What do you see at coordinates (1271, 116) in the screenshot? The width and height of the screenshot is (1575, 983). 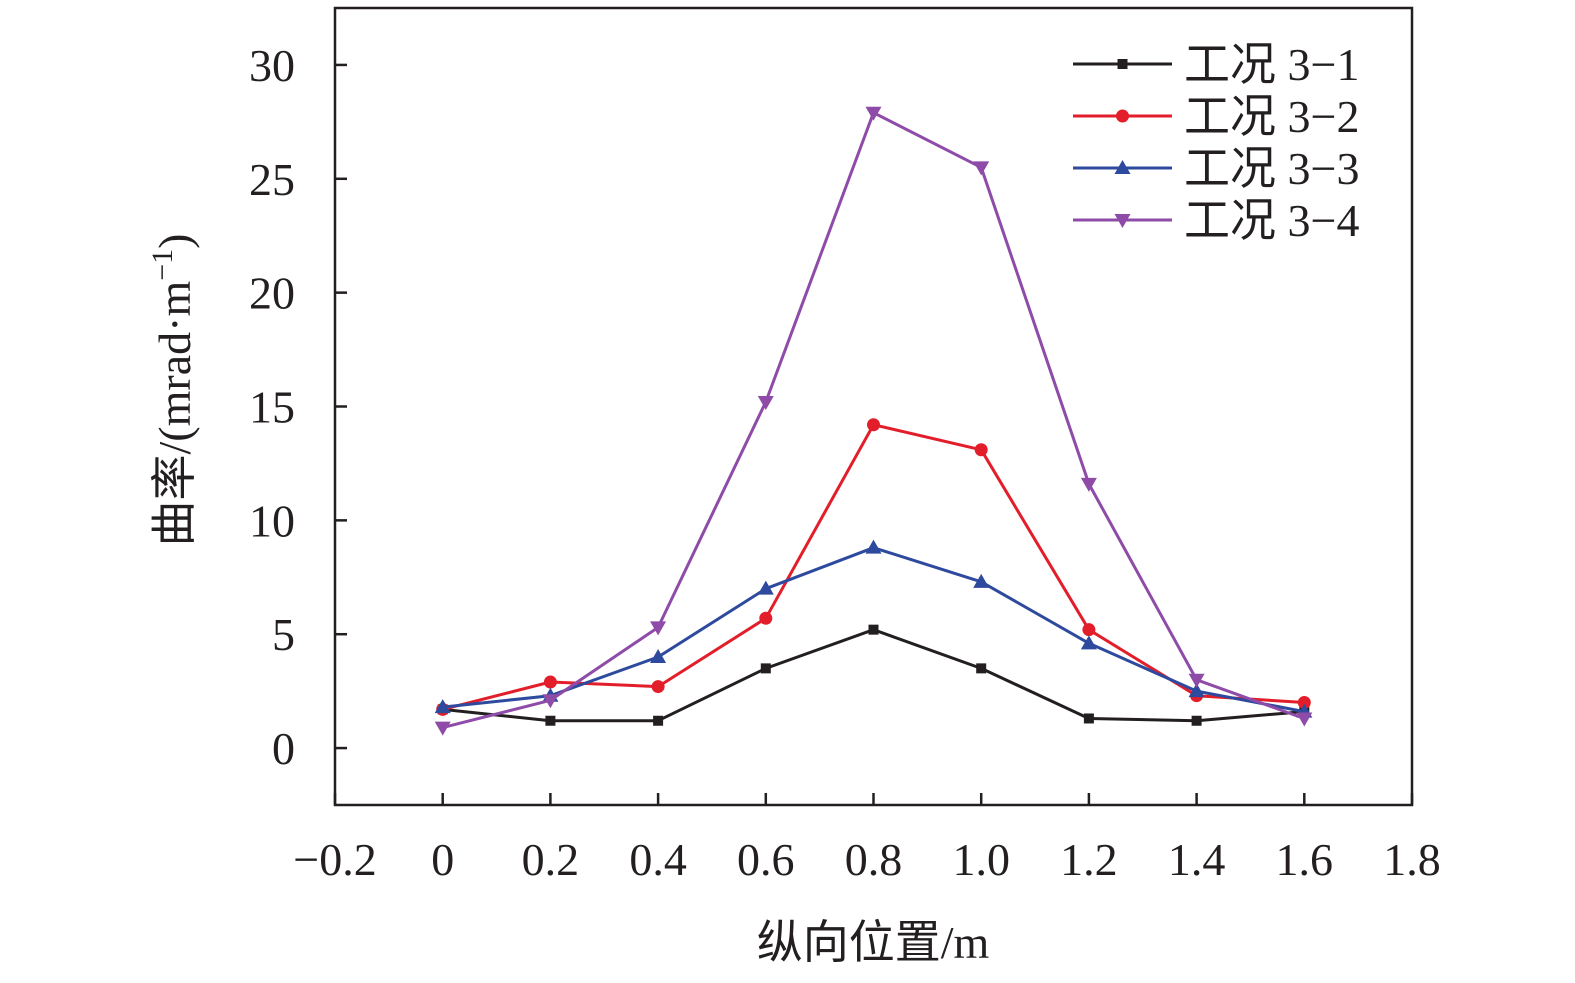 I see `legend-label: 工况 3−2` at bounding box center [1271, 116].